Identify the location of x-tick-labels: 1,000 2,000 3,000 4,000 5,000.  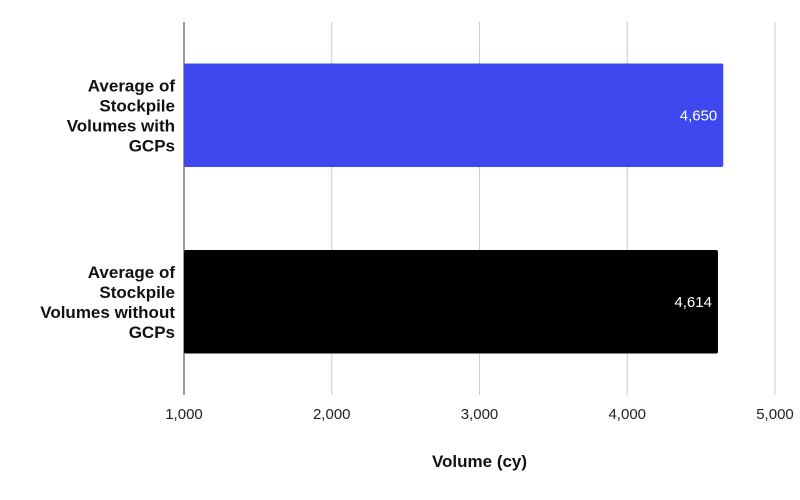
(479, 414).